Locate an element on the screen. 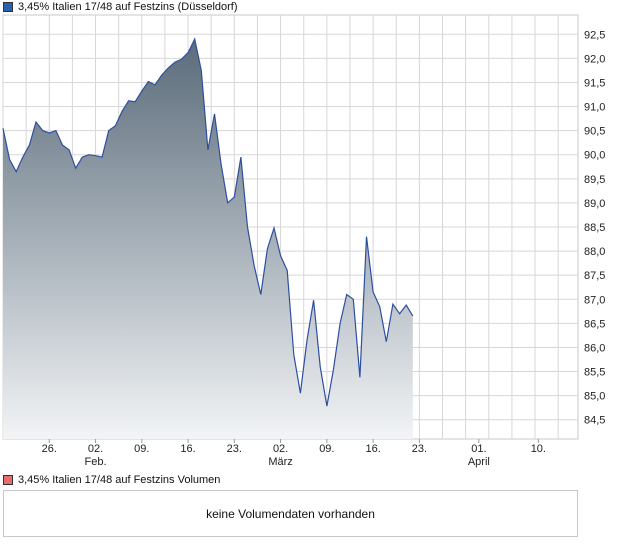  y-tick-label: 85,0 is located at coordinates (594, 397).